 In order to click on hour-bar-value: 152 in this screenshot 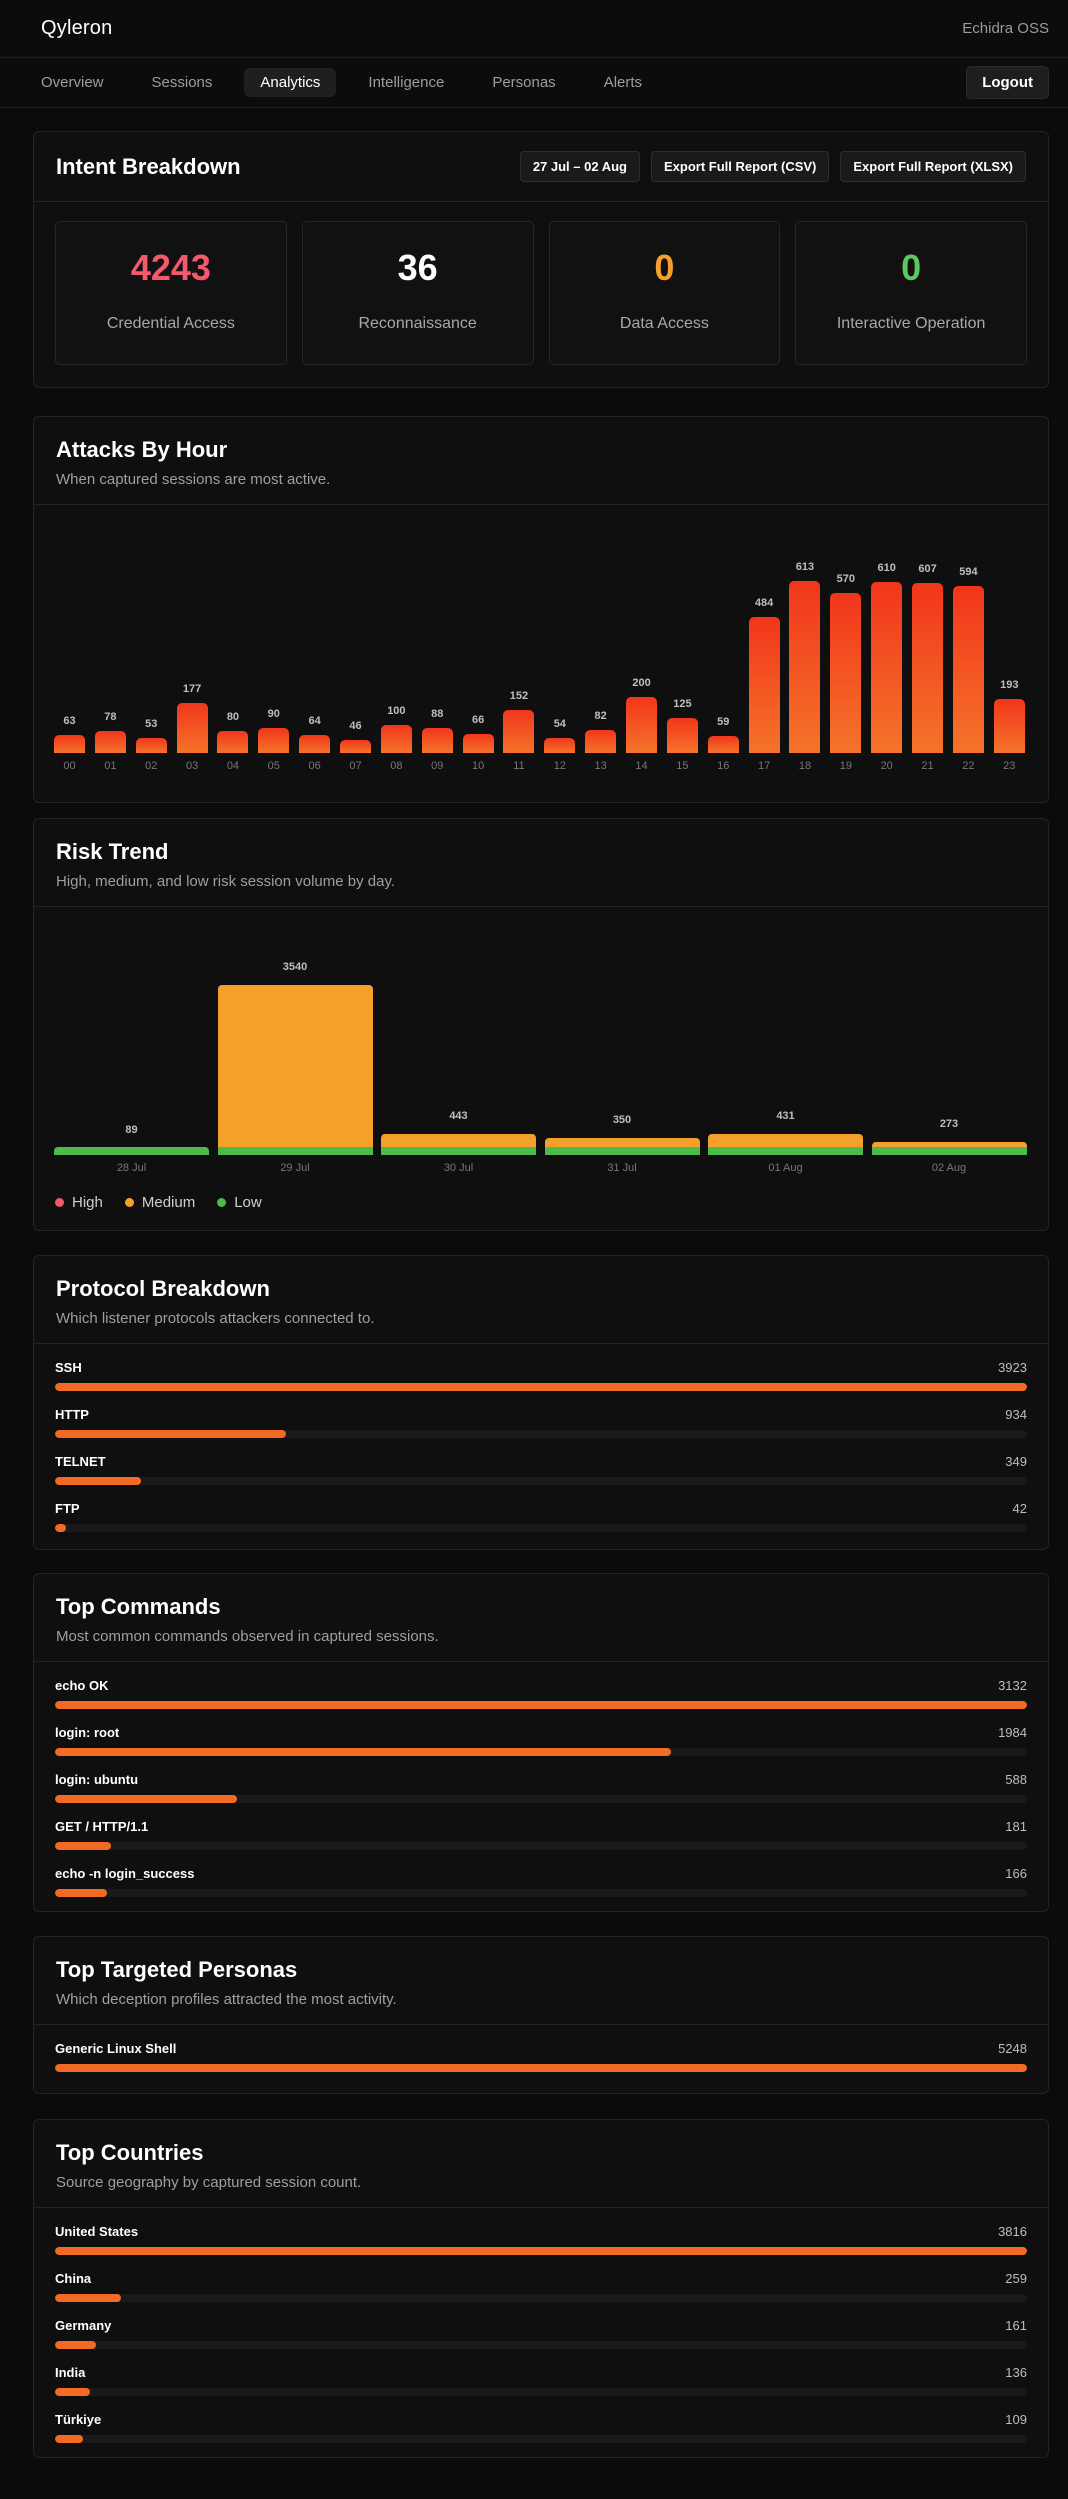, I will do `click(519, 696)`.